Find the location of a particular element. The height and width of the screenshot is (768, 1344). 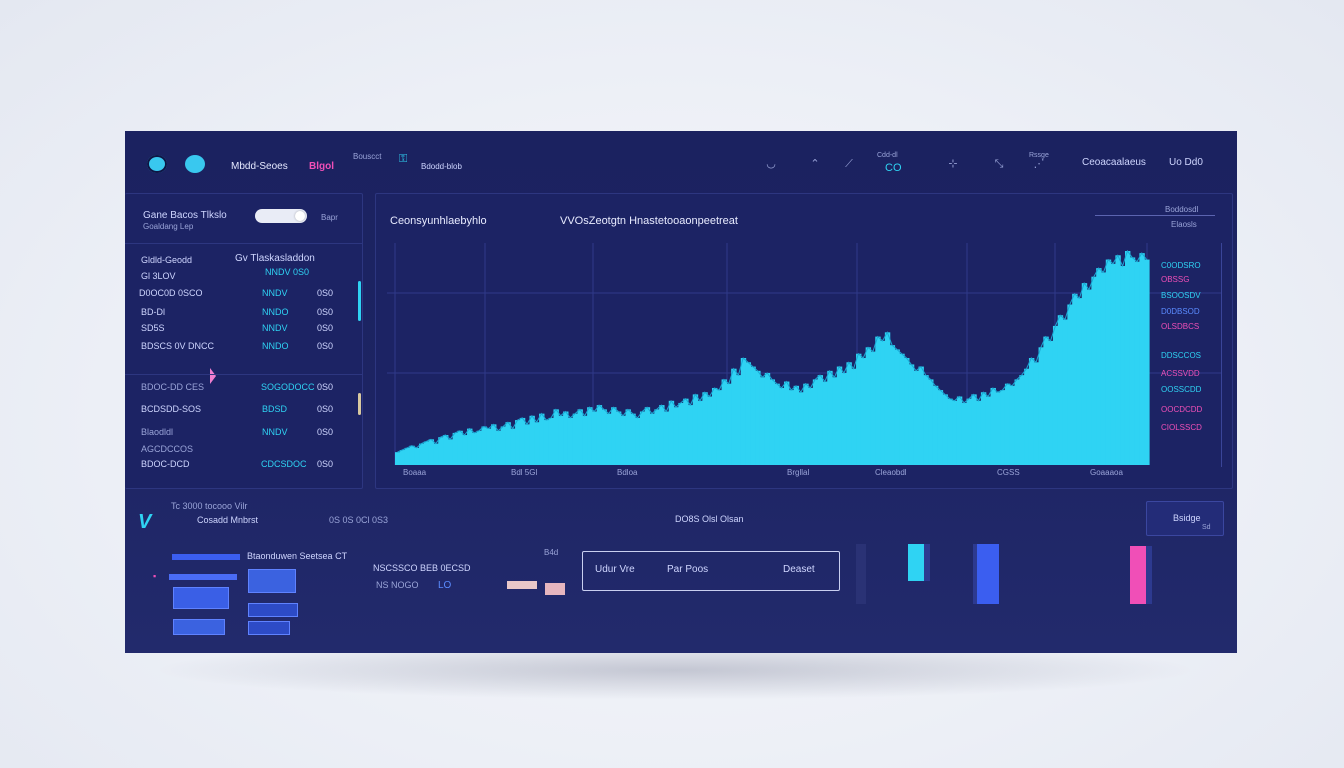

sidebar-row-label: Blaodldl is located at coordinates (157, 432).